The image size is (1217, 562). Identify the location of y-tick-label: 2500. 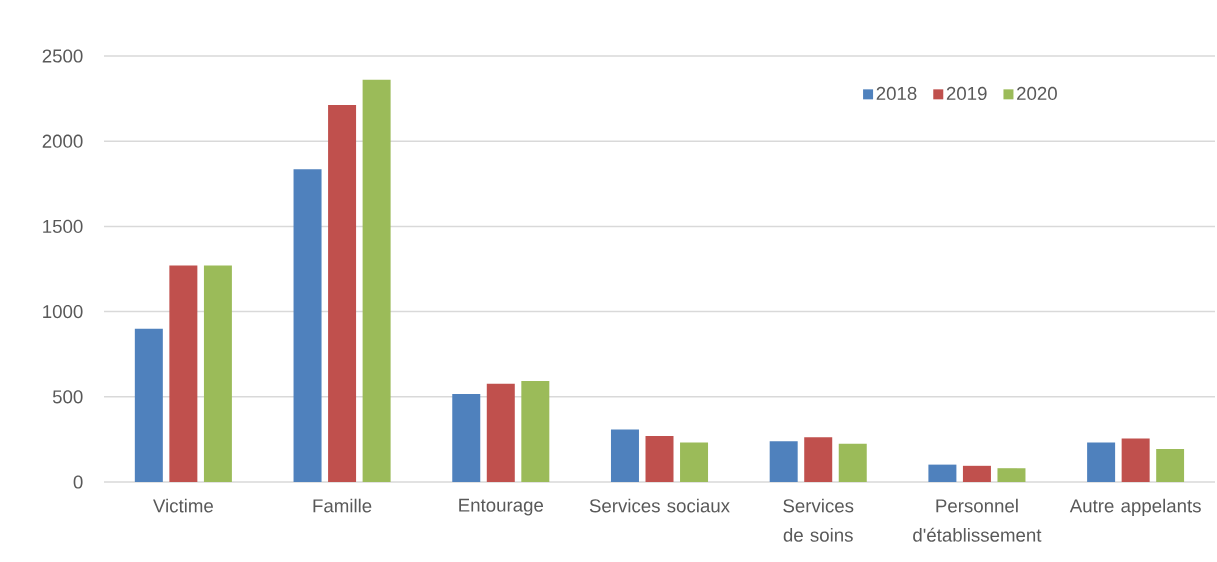
(62, 56).